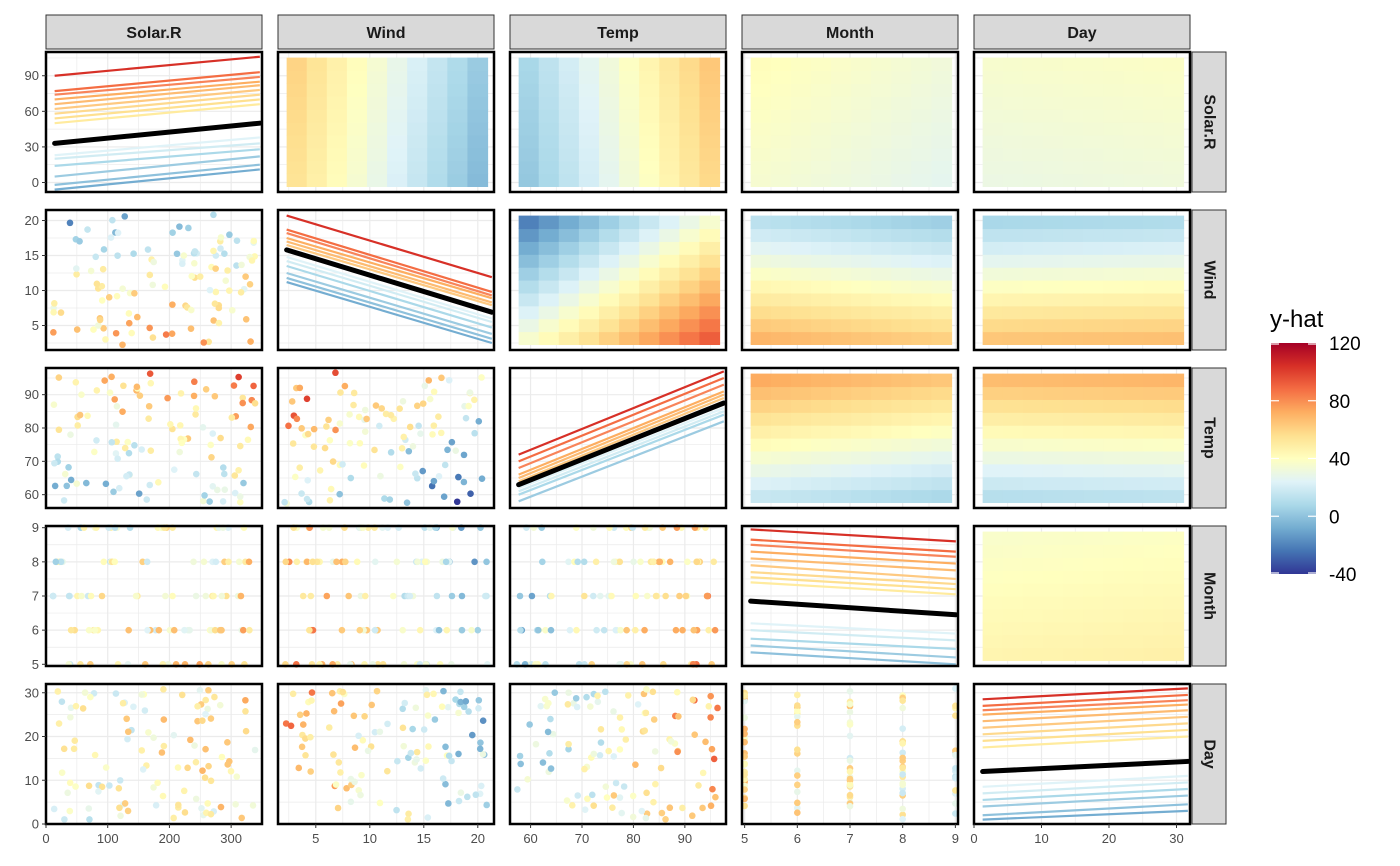  I want to click on strip-top-Temp, so click(618, 32).